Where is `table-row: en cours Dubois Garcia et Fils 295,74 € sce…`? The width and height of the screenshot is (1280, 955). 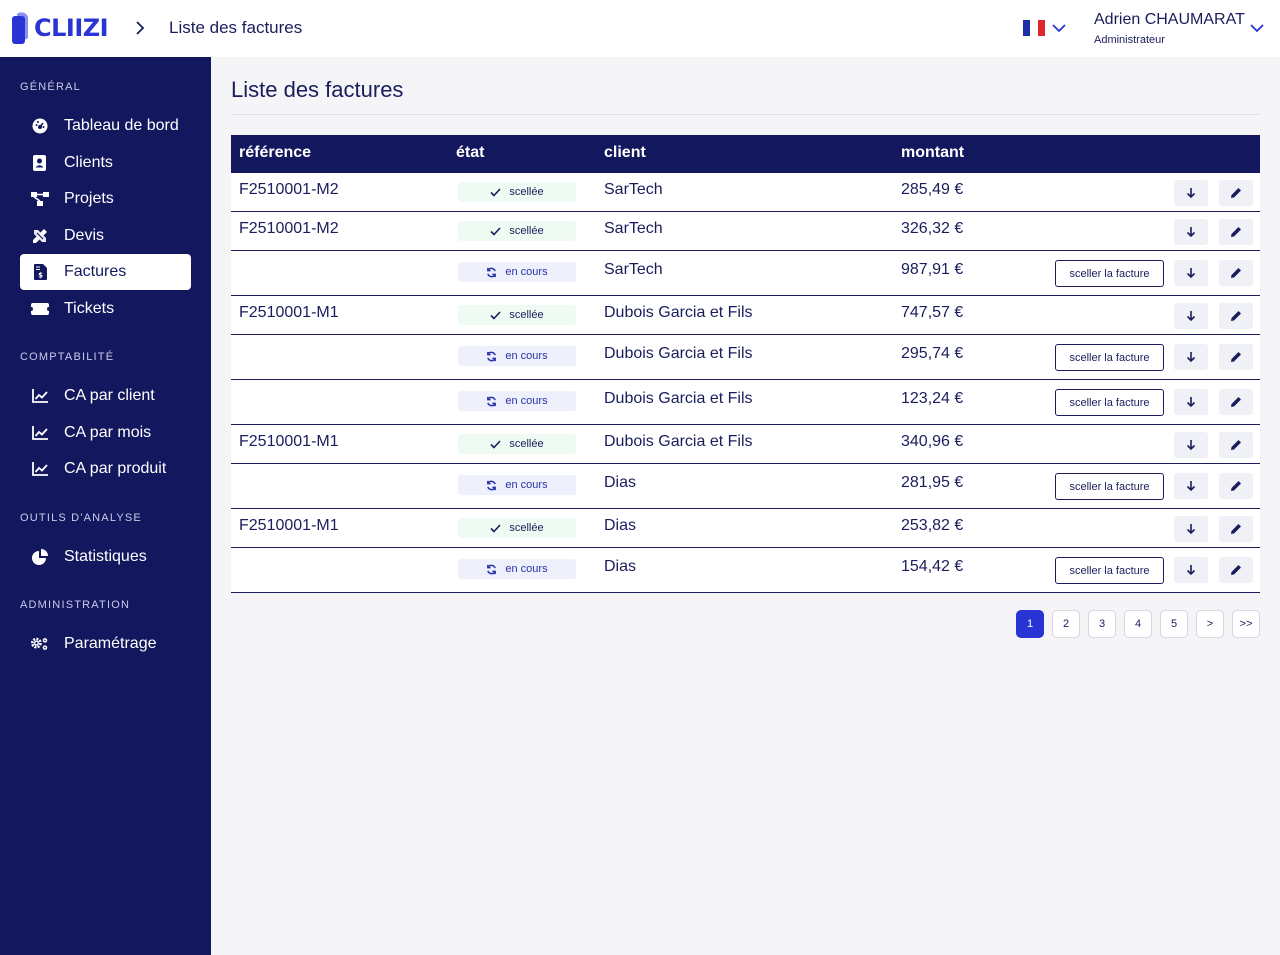 table-row: en cours Dubois Garcia et Fils 295,74 € sce… is located at coordinates (745, 357).